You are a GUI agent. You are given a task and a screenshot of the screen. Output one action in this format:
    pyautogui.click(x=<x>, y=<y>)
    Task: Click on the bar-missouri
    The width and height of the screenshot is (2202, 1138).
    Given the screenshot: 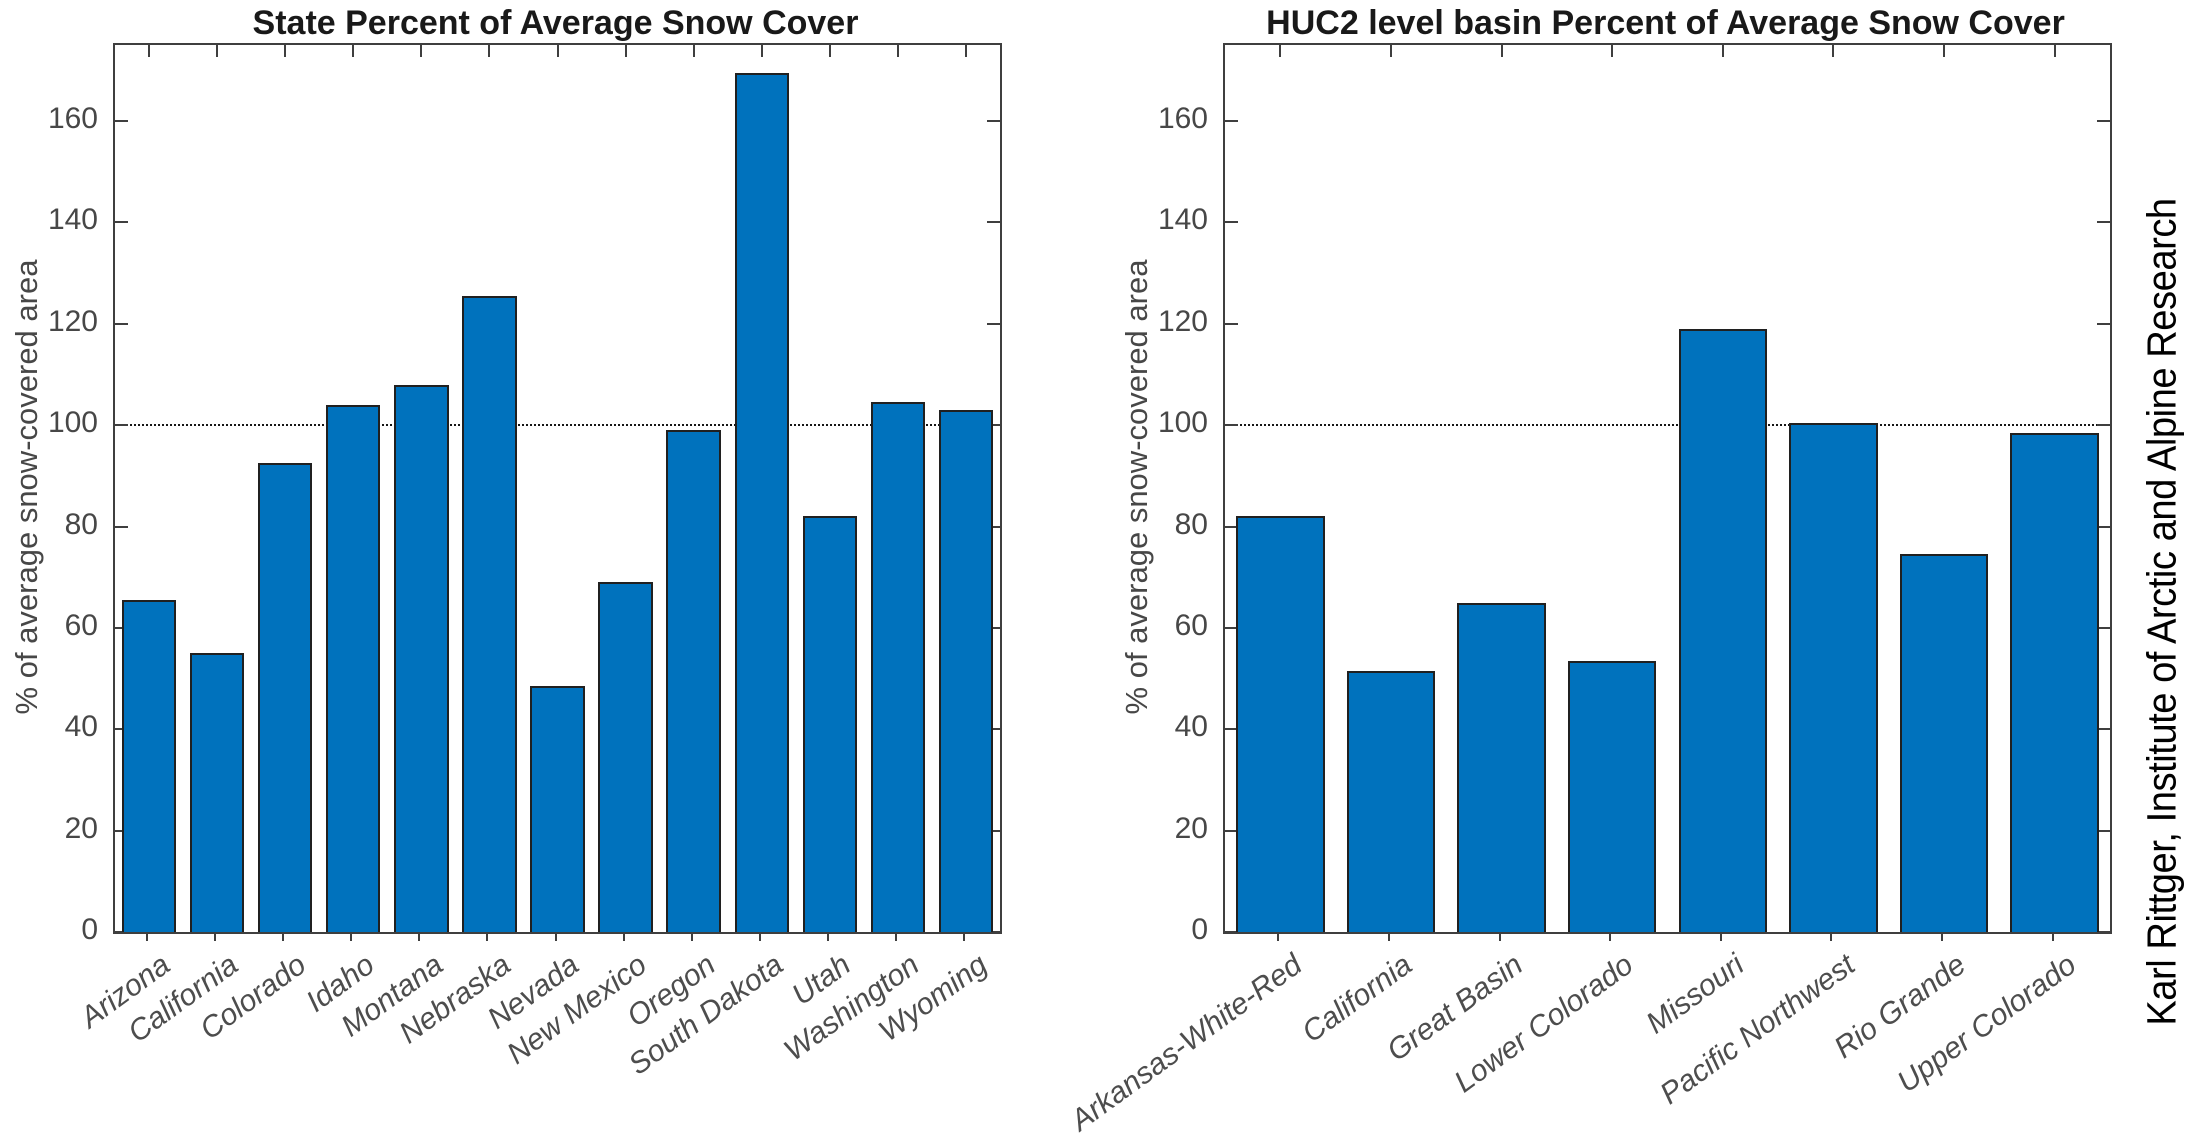 What is the action you would take?
    pyautogui.click(x=1723, y=630)
    